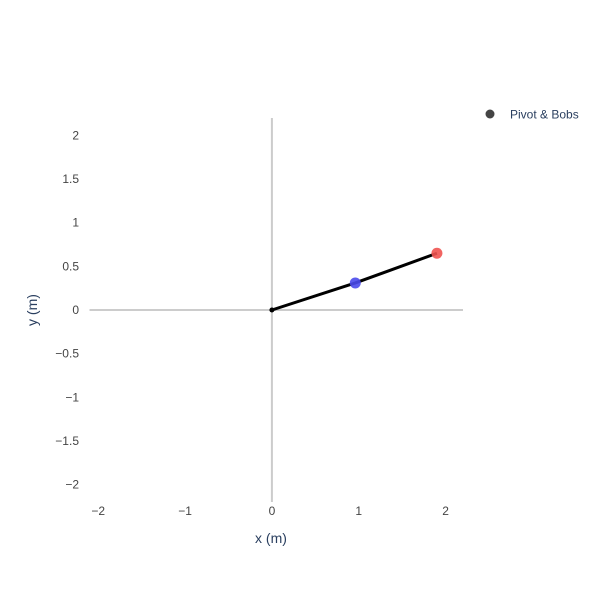  I want to click on y-tick-label: 1, so click(75, 223).